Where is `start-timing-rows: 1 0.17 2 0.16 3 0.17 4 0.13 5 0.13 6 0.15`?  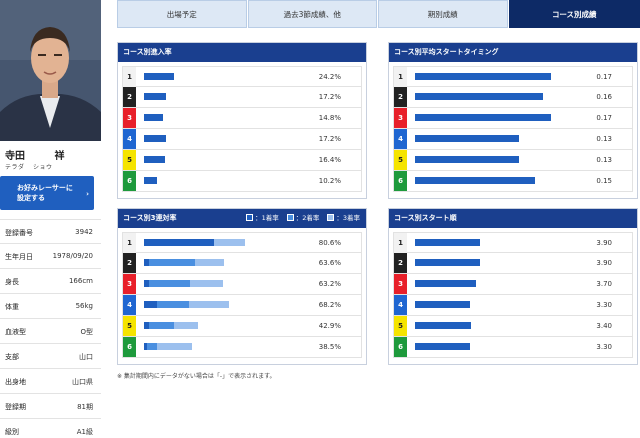
start-timing-rows: 1 0.17 2 0.16 3 0.17 4 0.13 5 0.13 6 0.15 is located at coordinates (513, 130).